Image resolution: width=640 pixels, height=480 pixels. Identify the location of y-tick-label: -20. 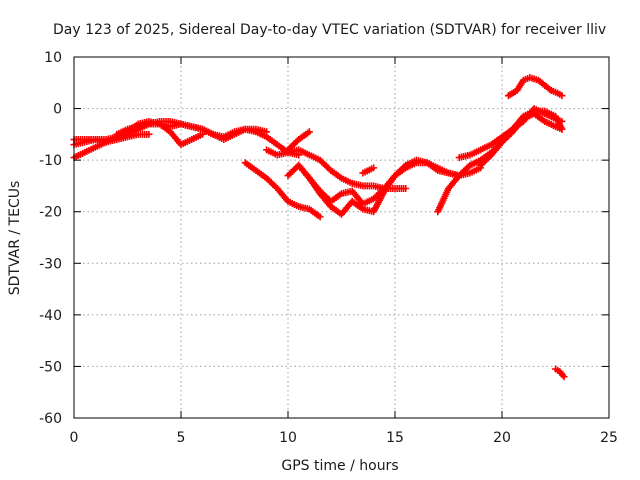
(50, 213).